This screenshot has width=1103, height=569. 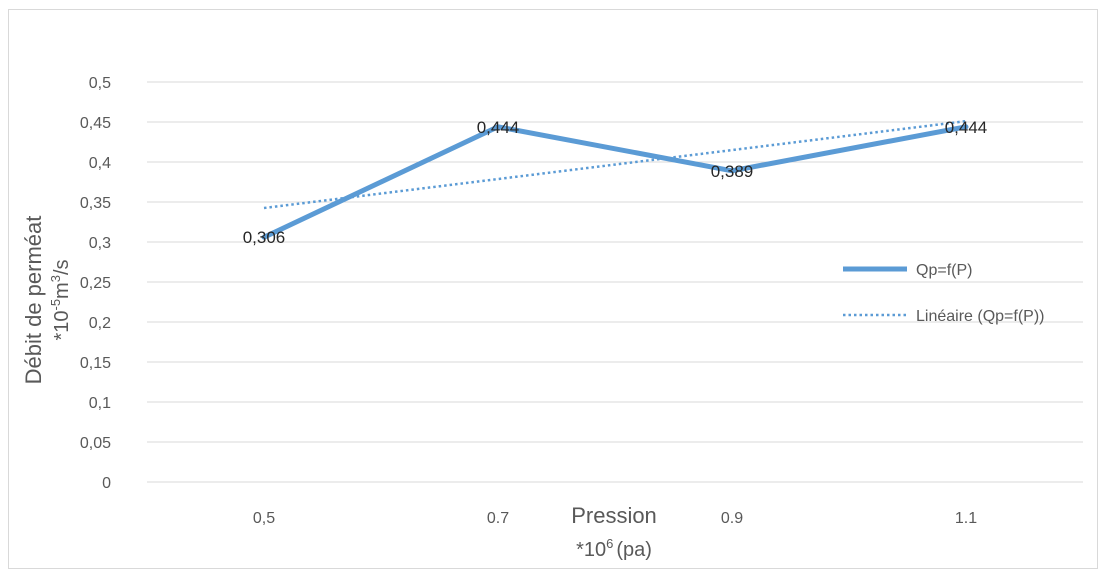 I want to click on y-tick-label: 0,25, so click(x=95, y=283).